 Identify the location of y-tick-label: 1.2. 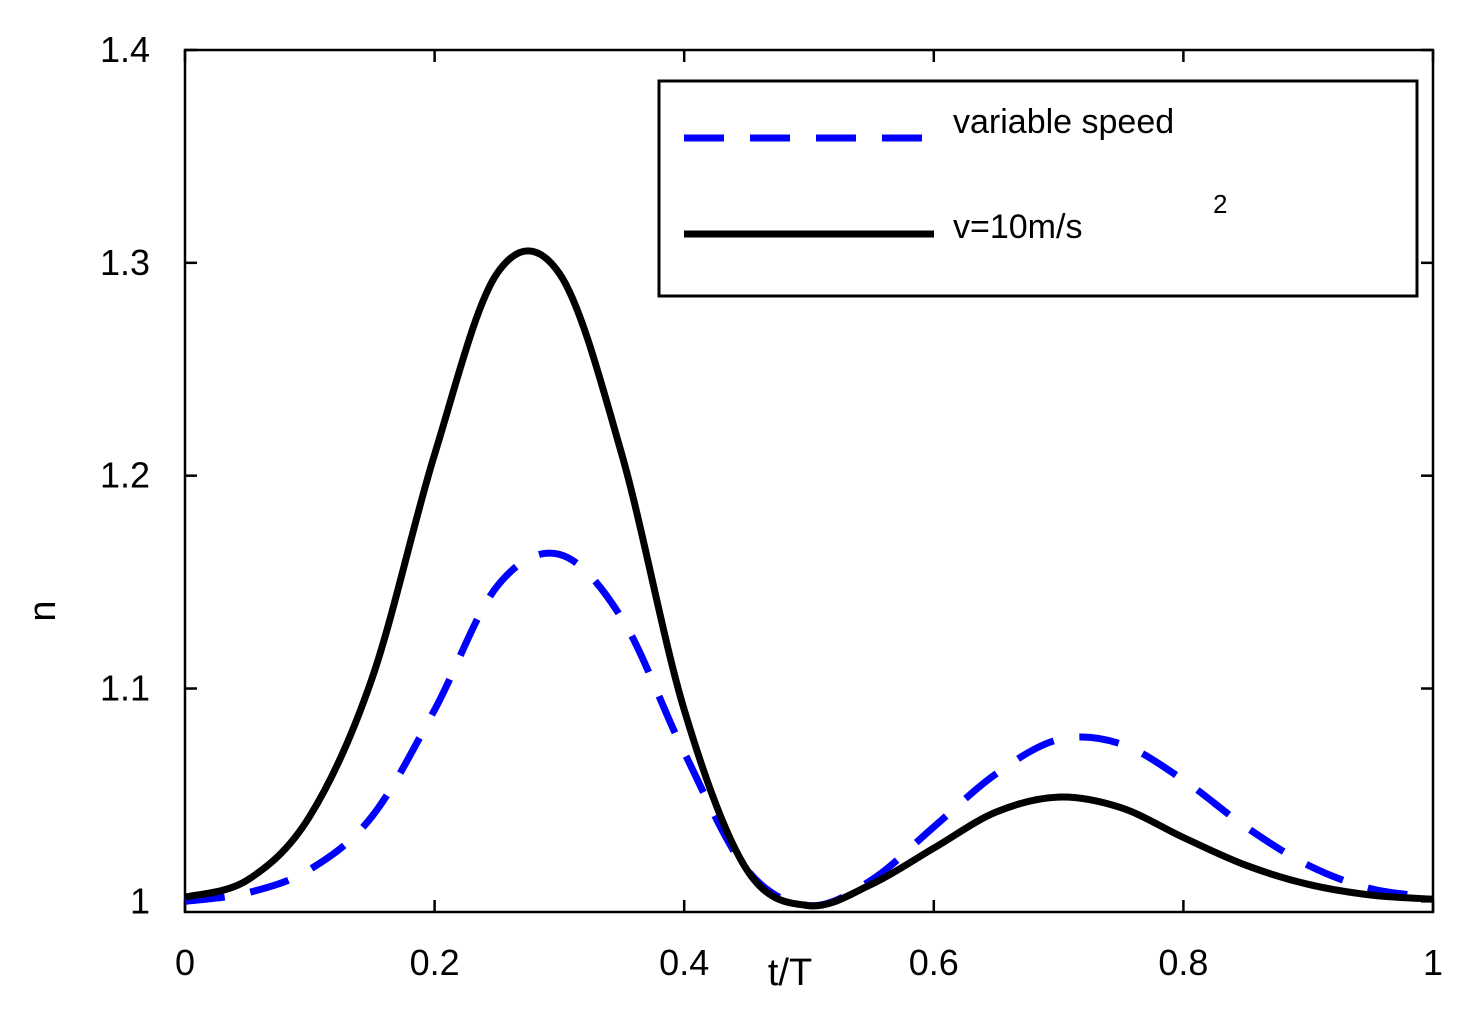
(125, 475).